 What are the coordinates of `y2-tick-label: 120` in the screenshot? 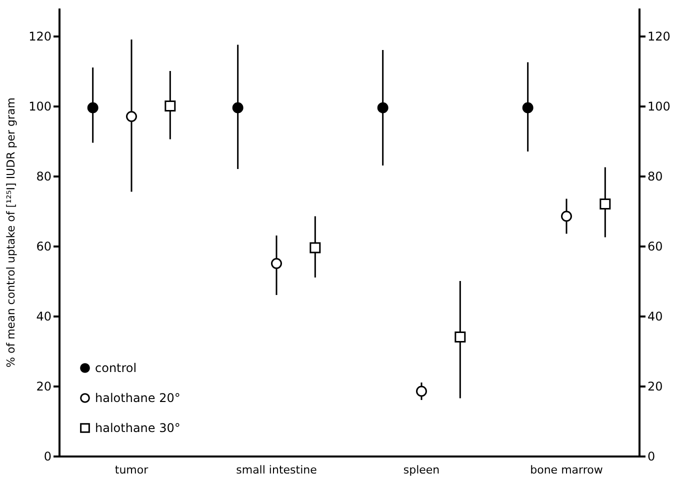 It's located at (659, 37).